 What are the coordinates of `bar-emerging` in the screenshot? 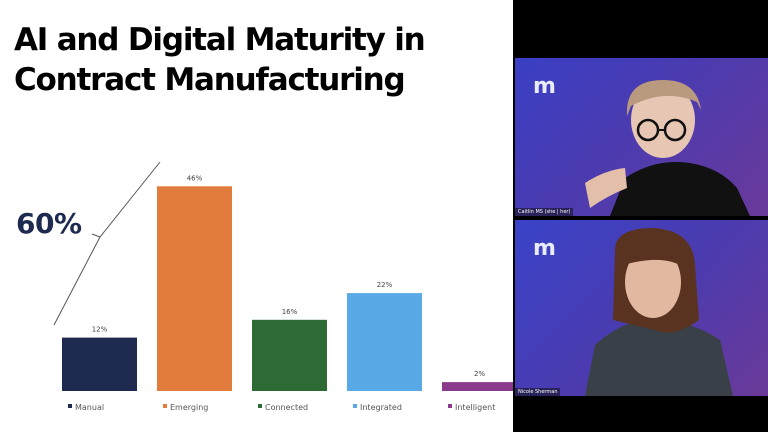 It's located at (194, 288).